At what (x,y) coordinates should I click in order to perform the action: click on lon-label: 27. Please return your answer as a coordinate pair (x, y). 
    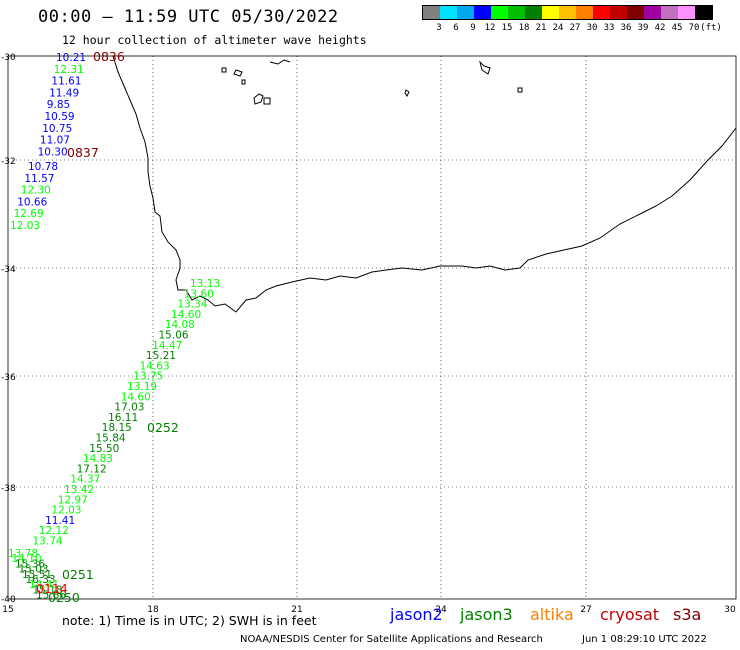
    Looking at the image, I should click on (585, 610).